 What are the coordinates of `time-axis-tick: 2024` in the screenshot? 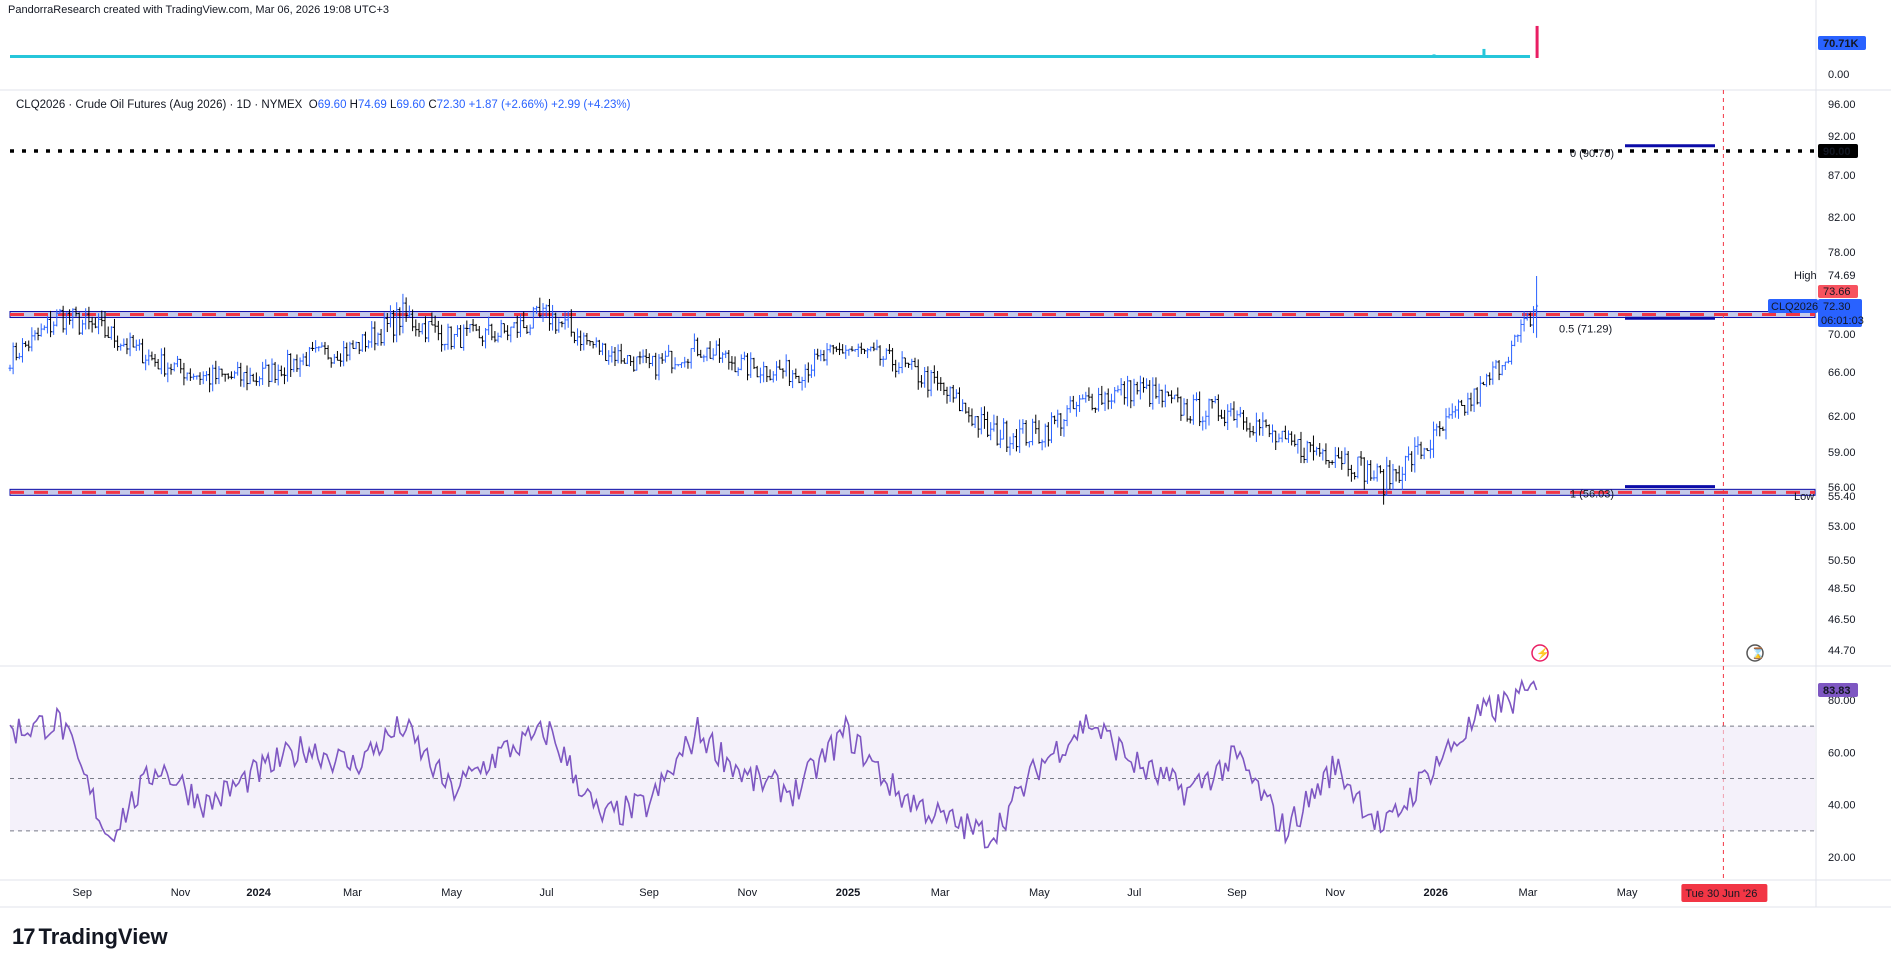 It's located at (258, 893).